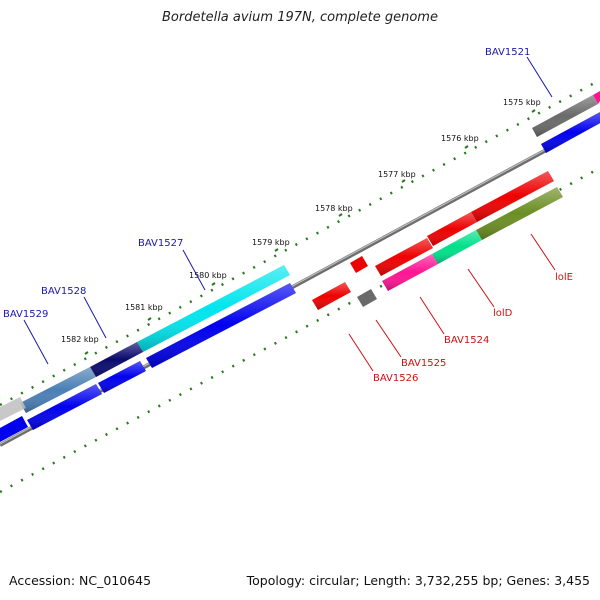 Image resolution: width=600 pixels, height=600 pixels. What do you see at coordinates (466, 340) in the screenshot?
I see `gene-label: BAV1524` at bounding box center [466, 340].